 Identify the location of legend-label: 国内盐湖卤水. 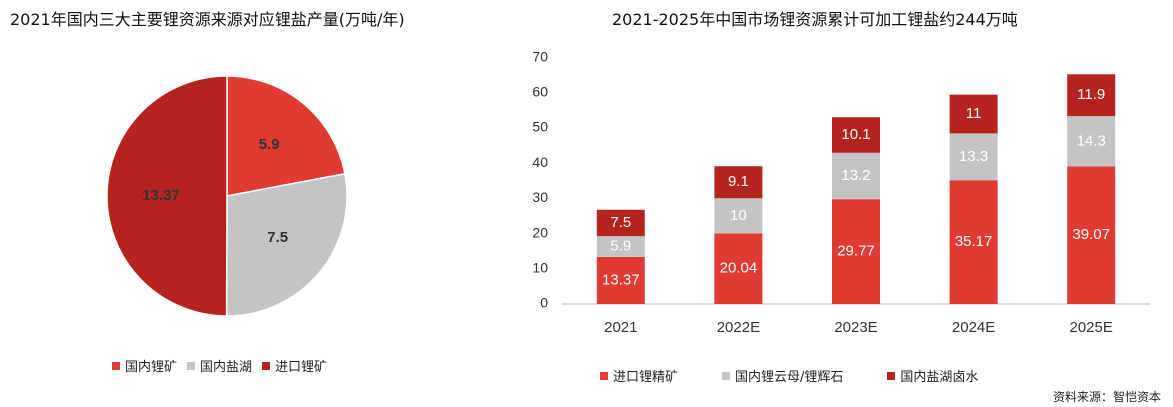
(939, 377).